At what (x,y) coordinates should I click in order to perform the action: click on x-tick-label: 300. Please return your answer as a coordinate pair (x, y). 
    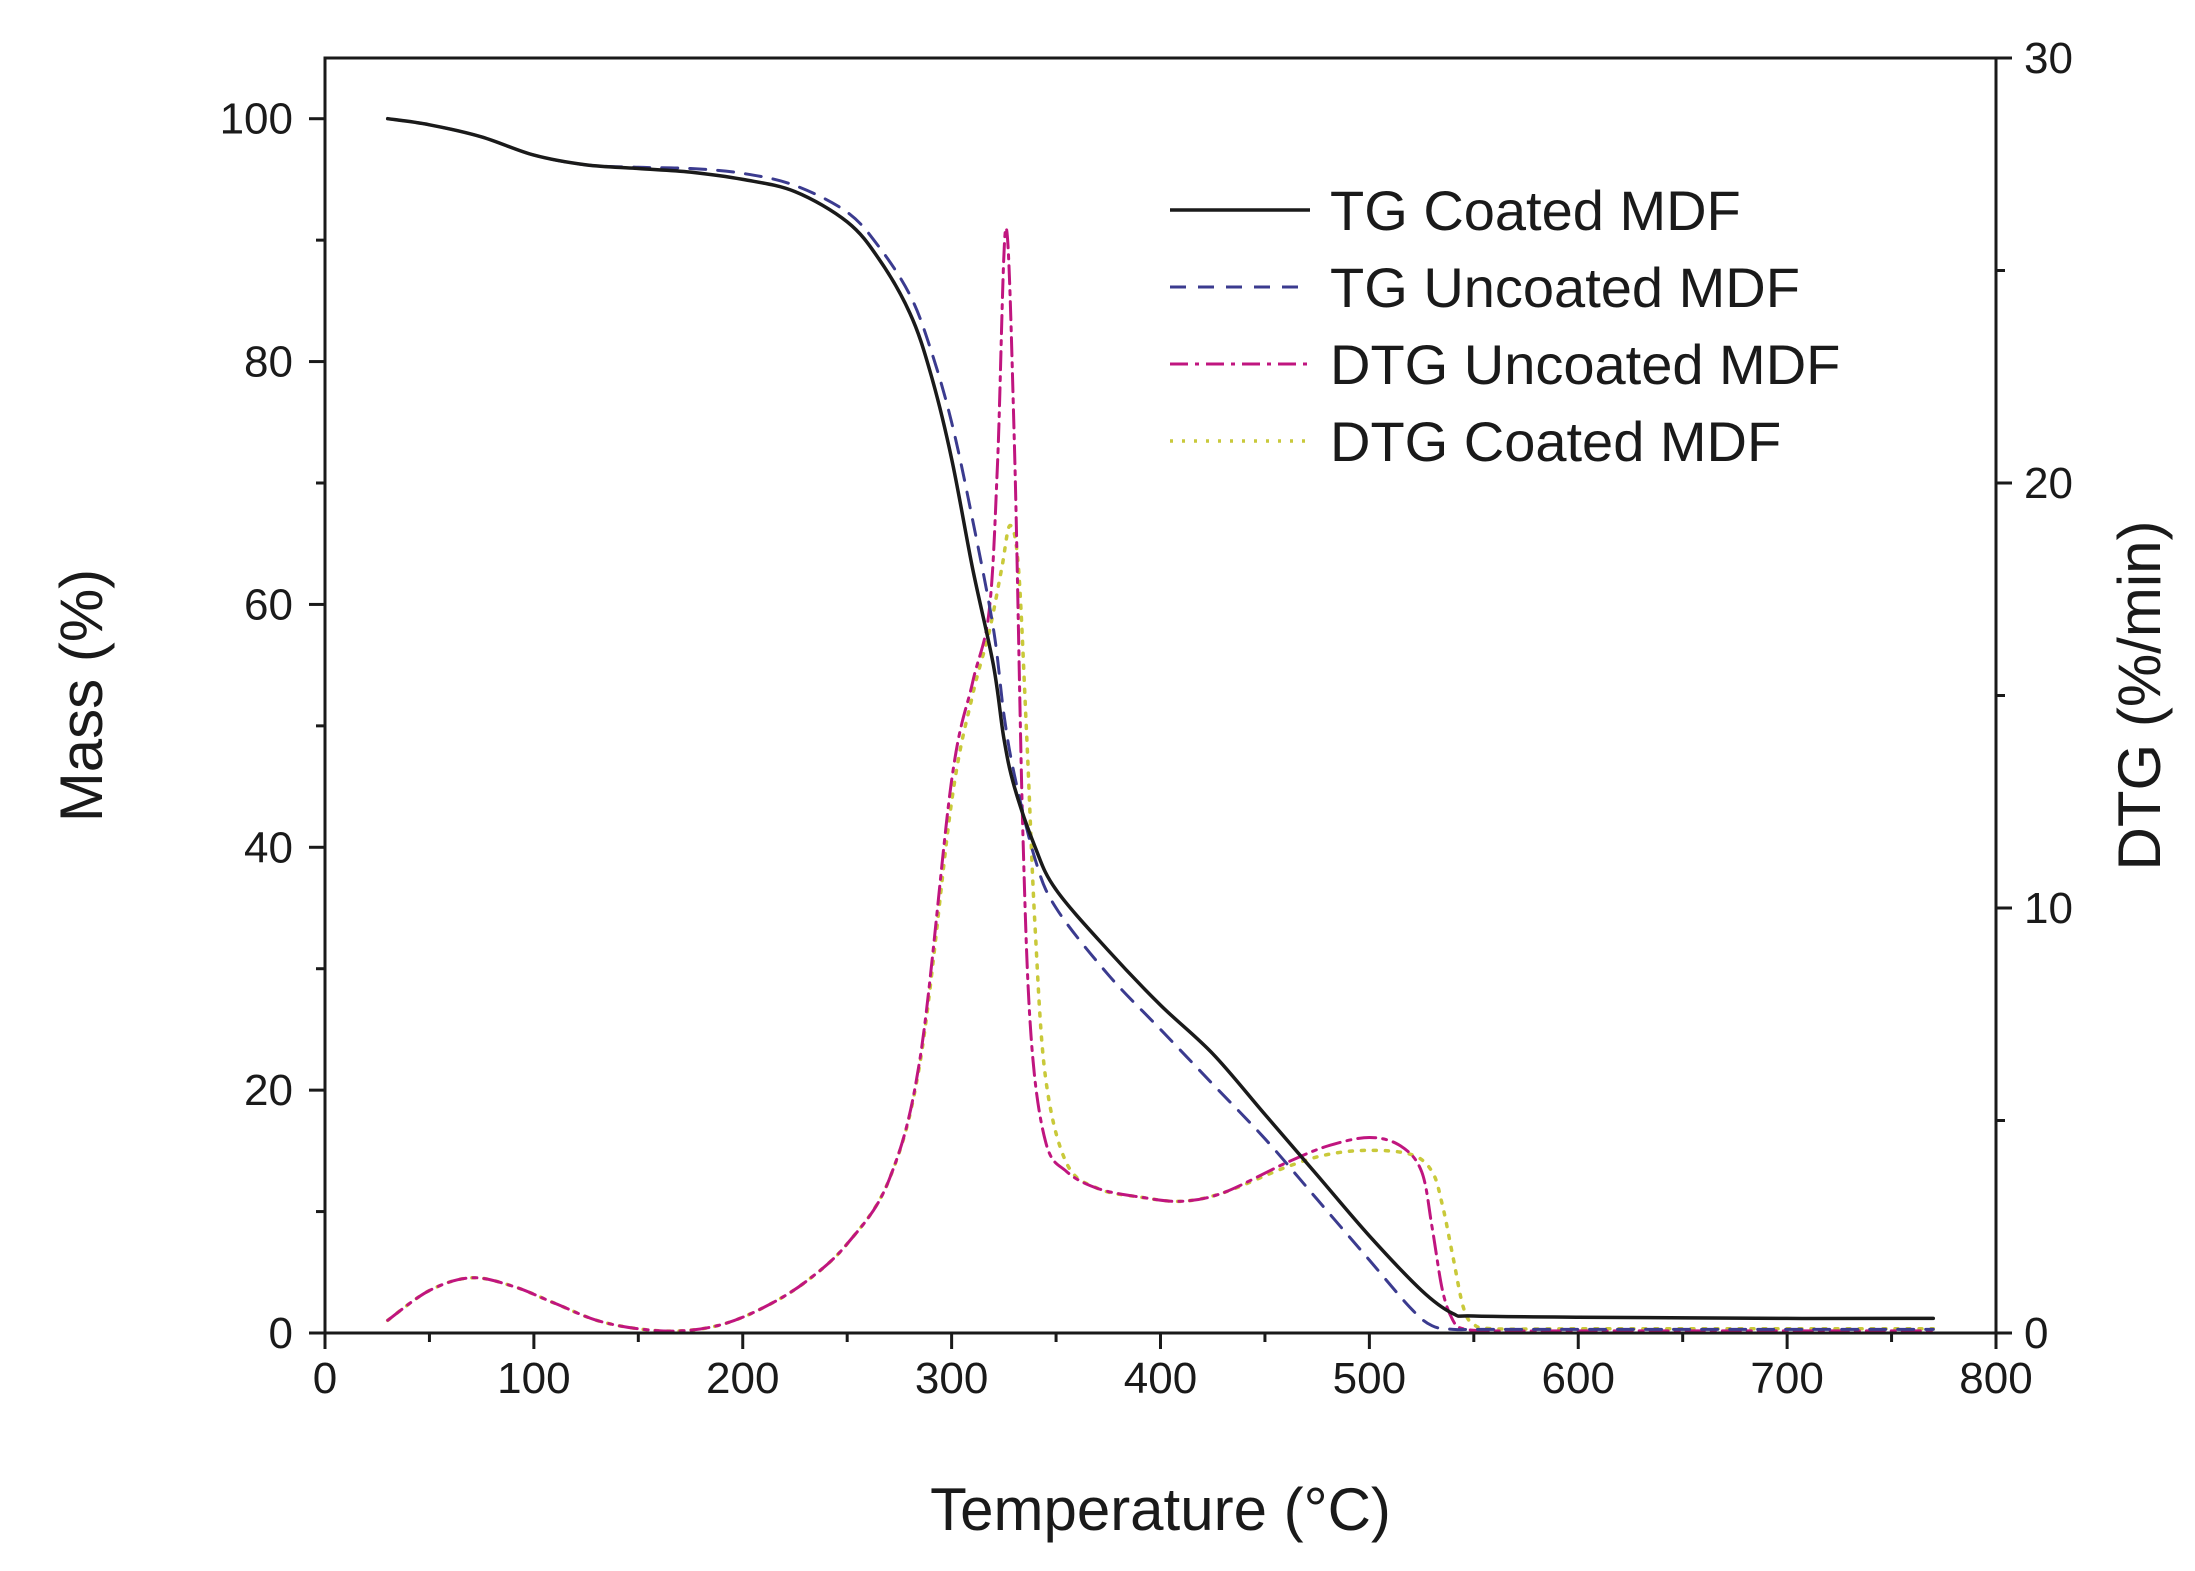
    Looking at the image, I should click on (951, 1378).